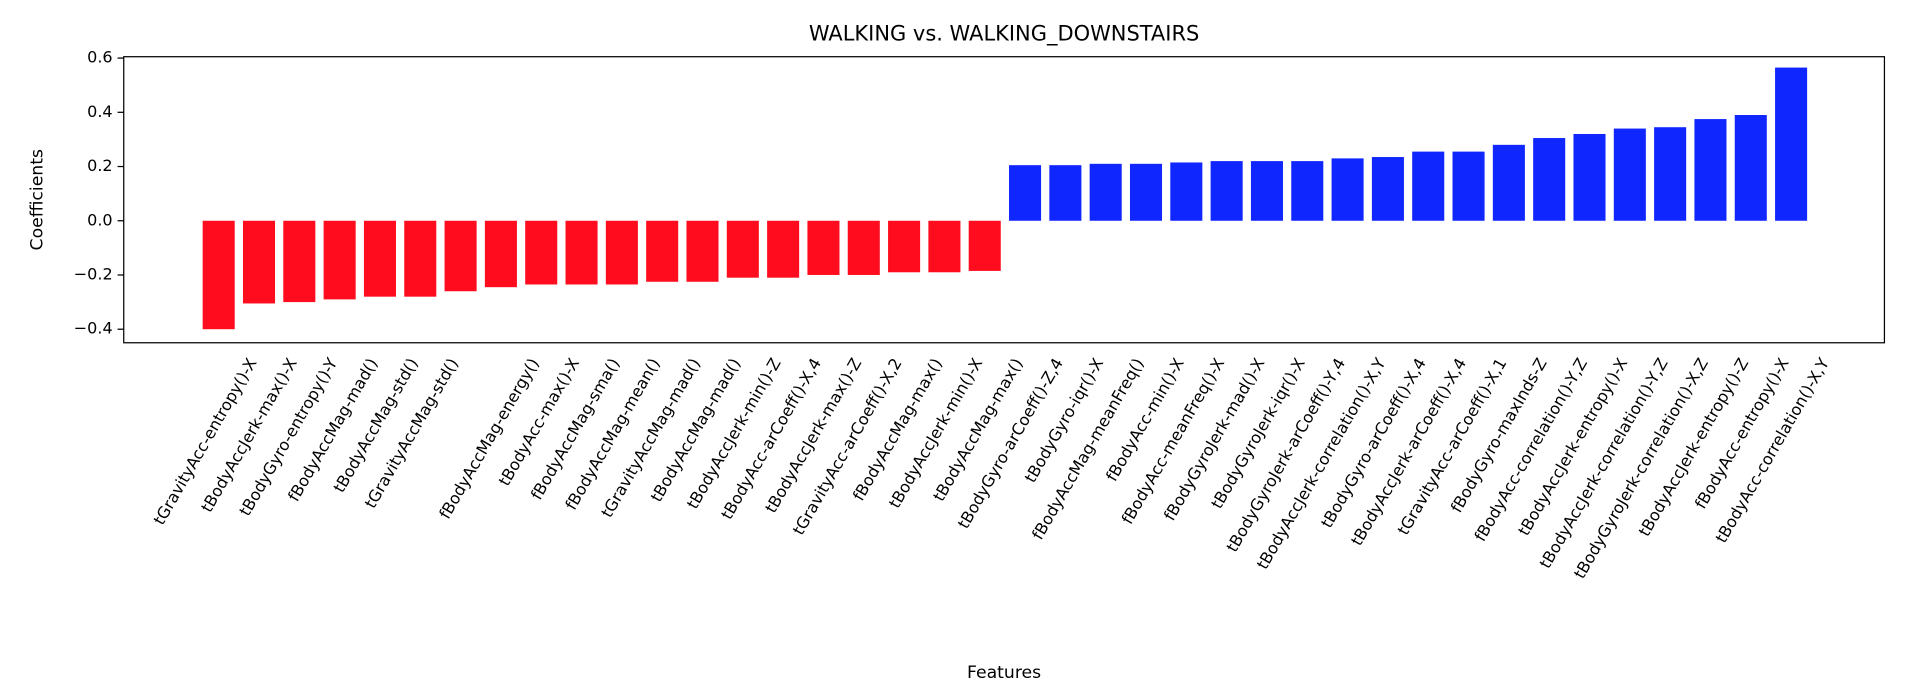 The width and height of the screenshot is (1912, 688). What do you see at coordinates (93, 328) in the screenshot?
I see `y-tick-label: −0.4` at bounding box center [93, 328].